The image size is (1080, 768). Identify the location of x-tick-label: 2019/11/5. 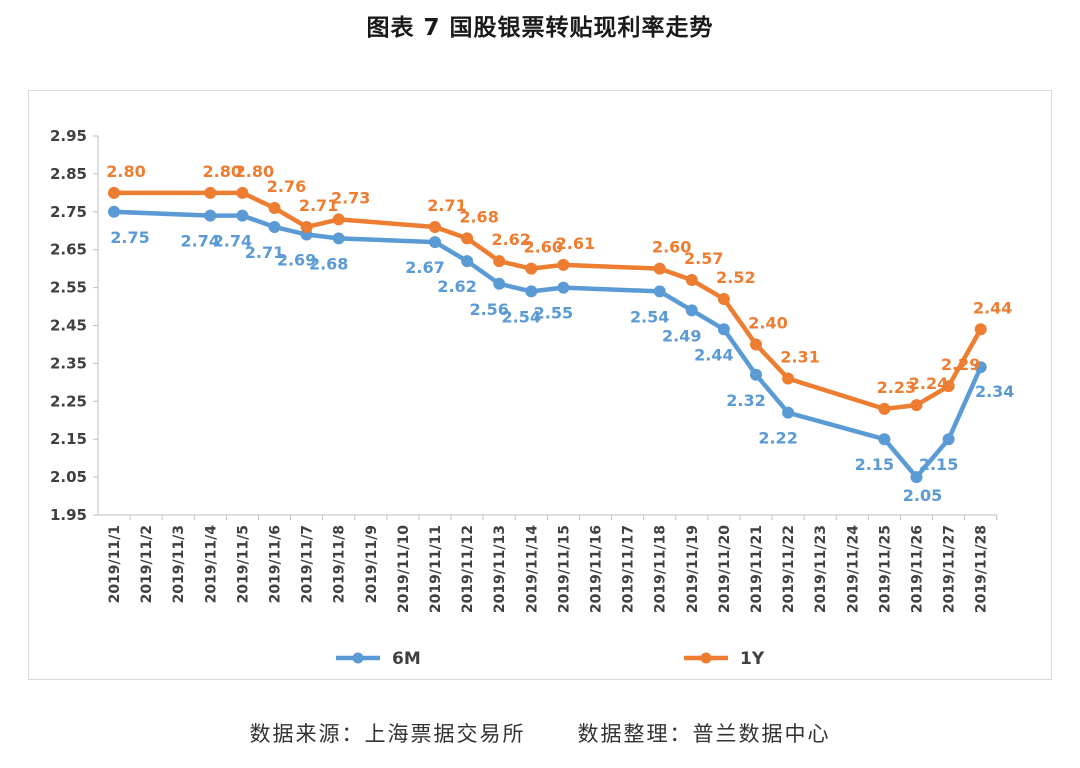
(243, 564).